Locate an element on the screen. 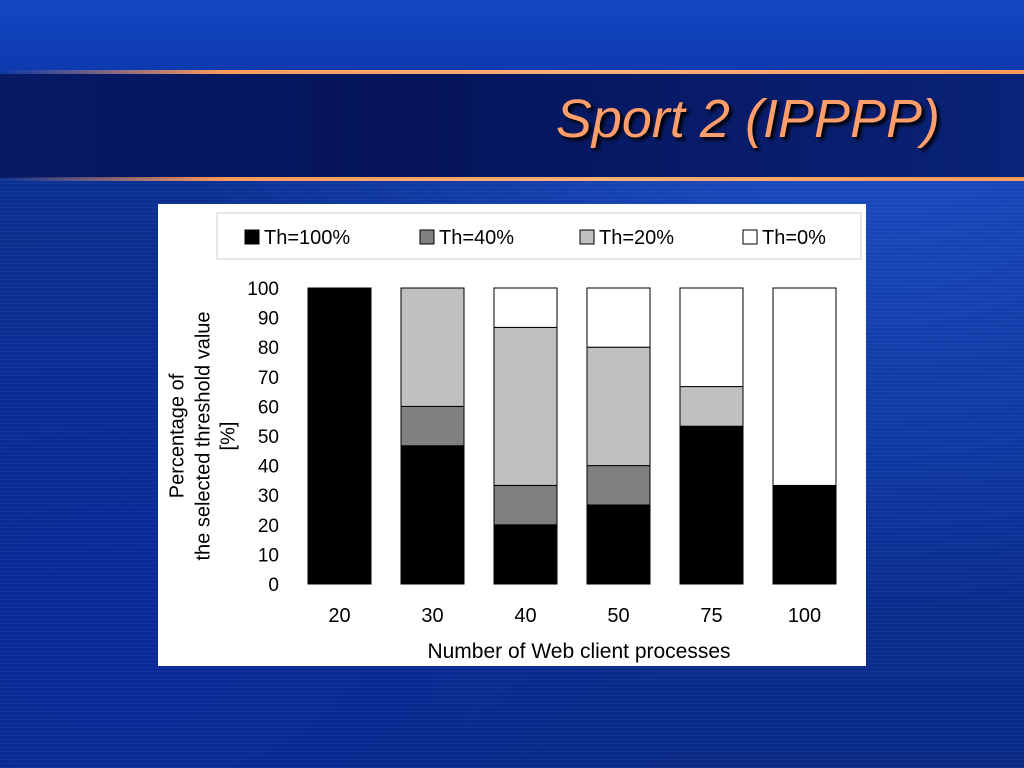 The image size is (1024, 768). y-tick-label: 30 is located at coordinates (268, 496).